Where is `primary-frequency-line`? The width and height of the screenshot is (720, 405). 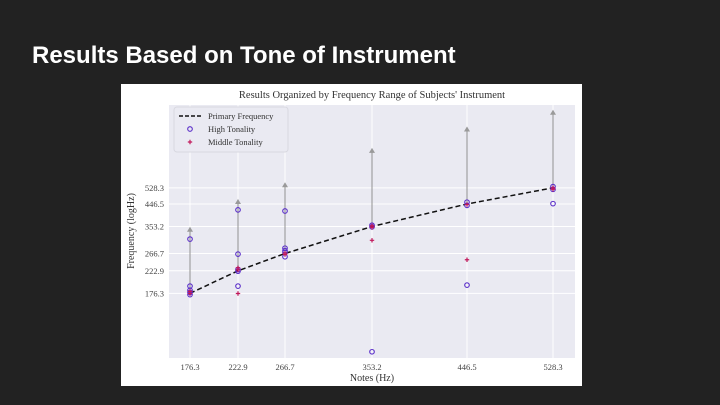
primary-frequency-line is located at coordinates (371, 240).